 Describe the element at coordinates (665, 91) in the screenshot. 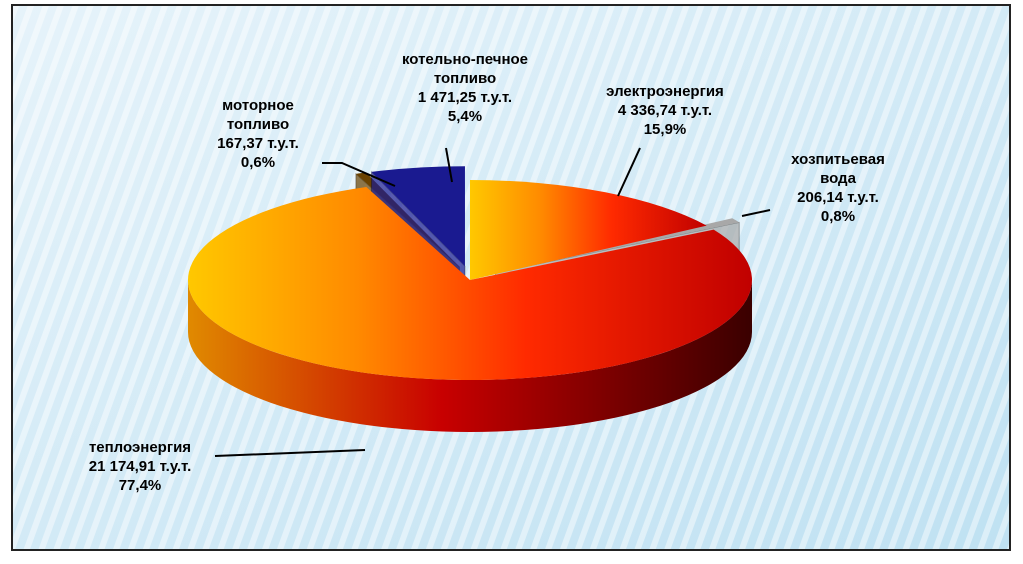

I see `category-label: электроэнергия` at that location.